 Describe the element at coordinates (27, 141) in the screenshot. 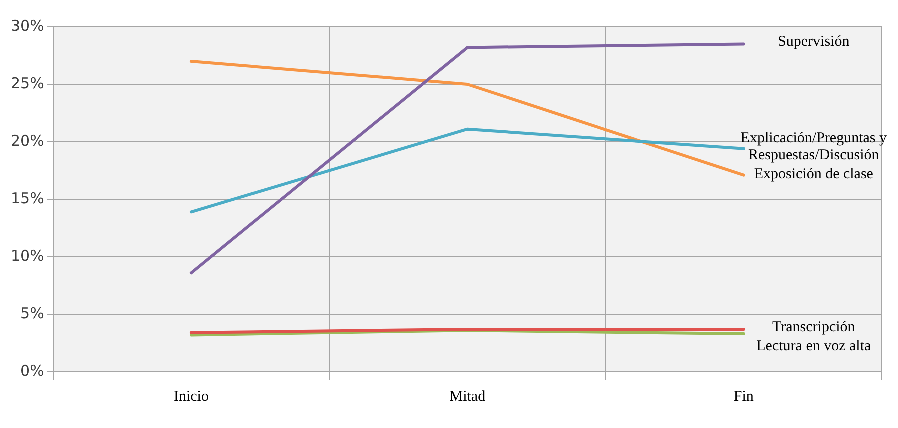

I see `y-tick-label: 20%` at that location.